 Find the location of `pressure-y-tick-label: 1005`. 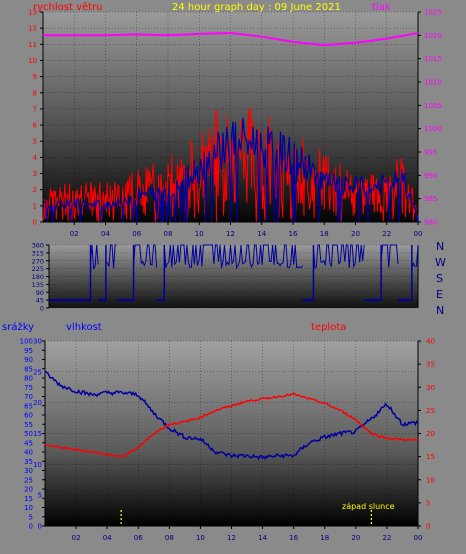

pressure-y-tick-label: 1005 is located at coordinates (433, 106).